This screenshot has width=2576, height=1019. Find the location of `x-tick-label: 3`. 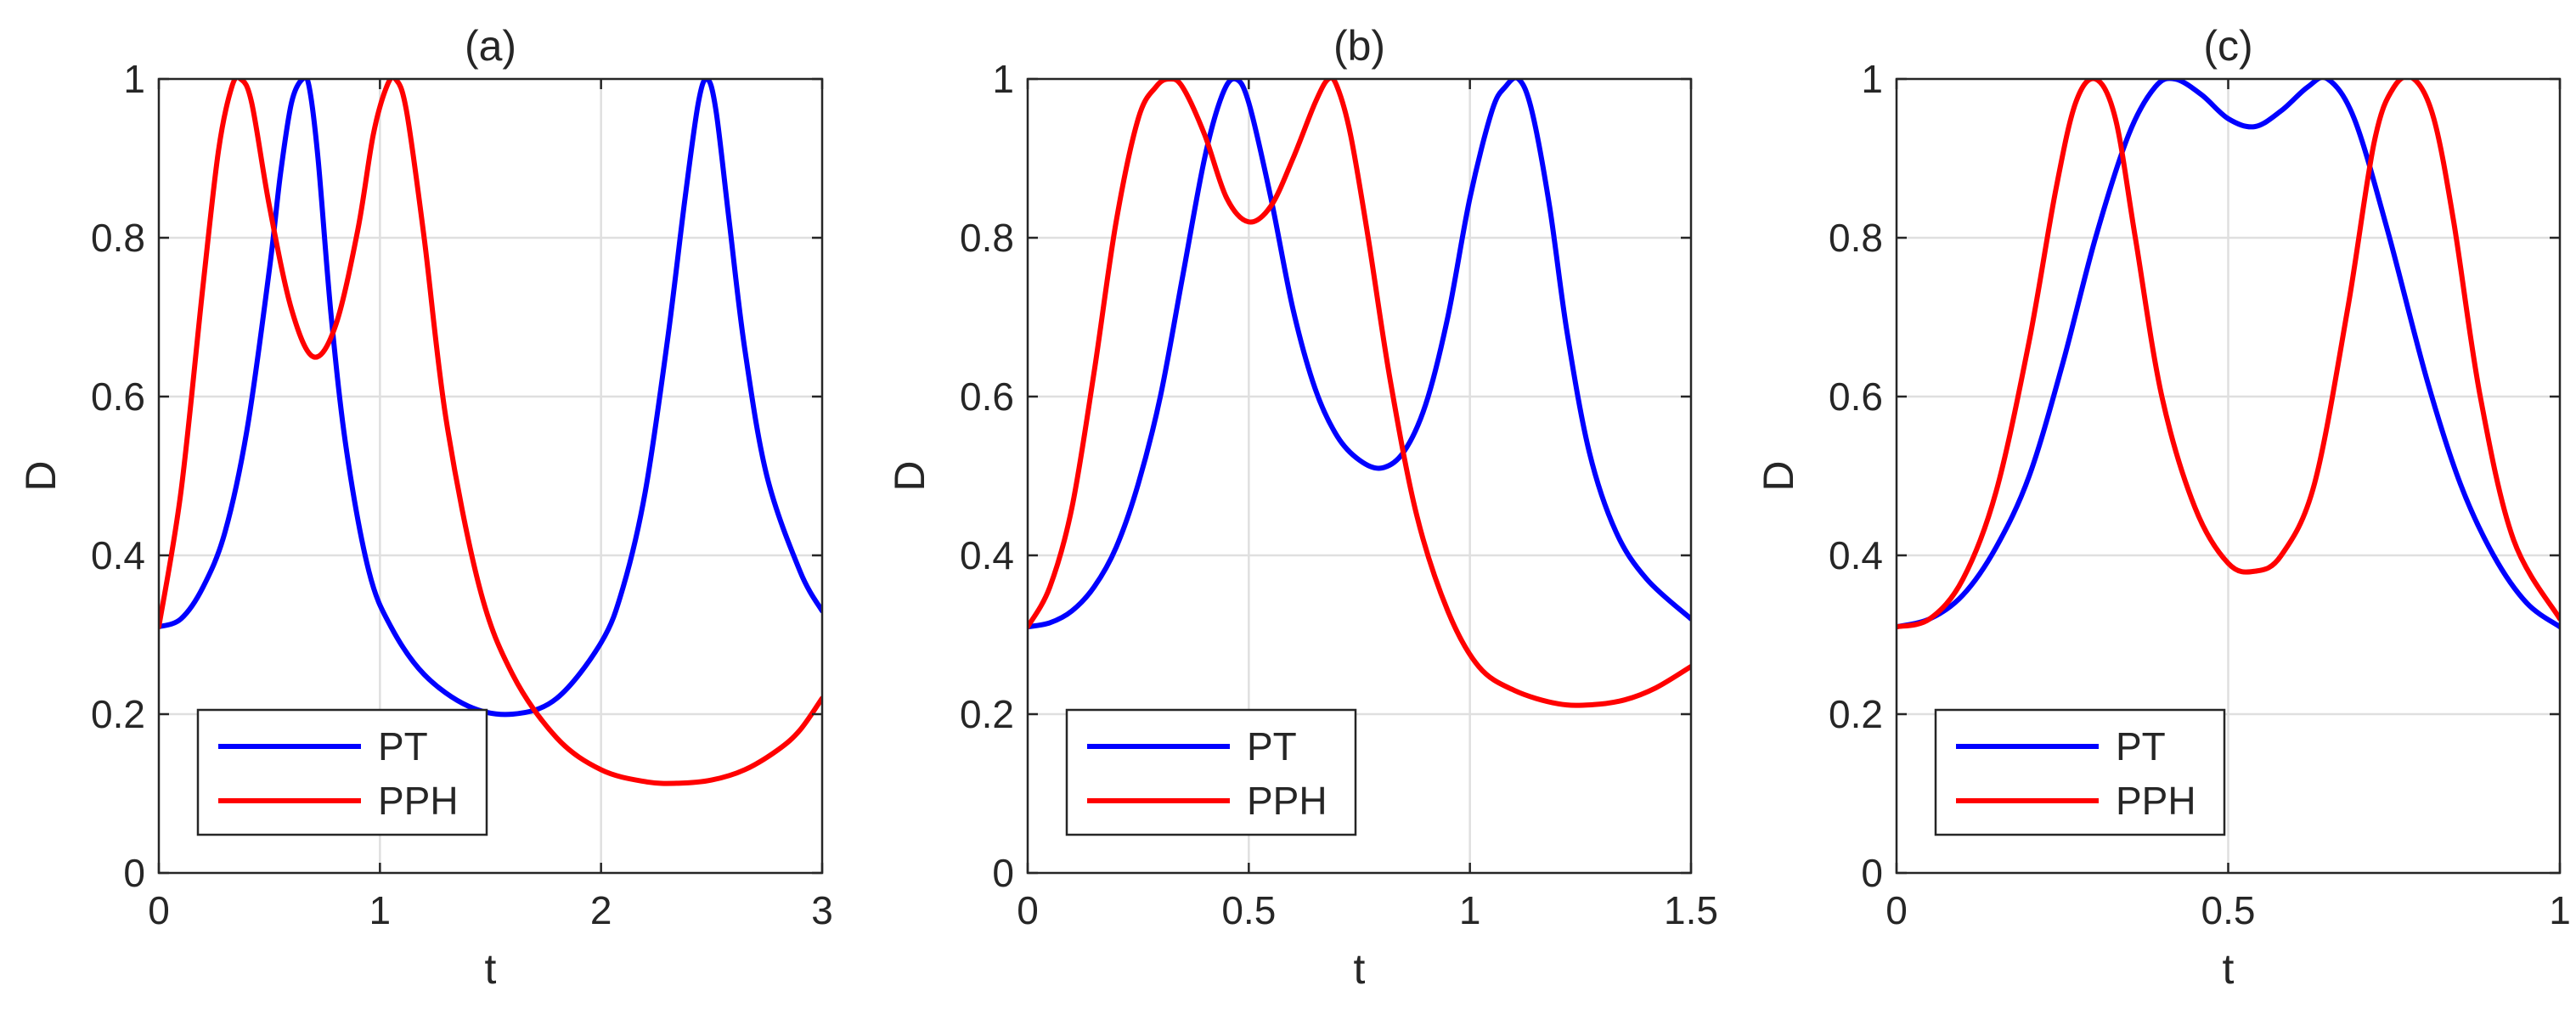

x-tick-label: 3 is located at coordinates (822, 910).